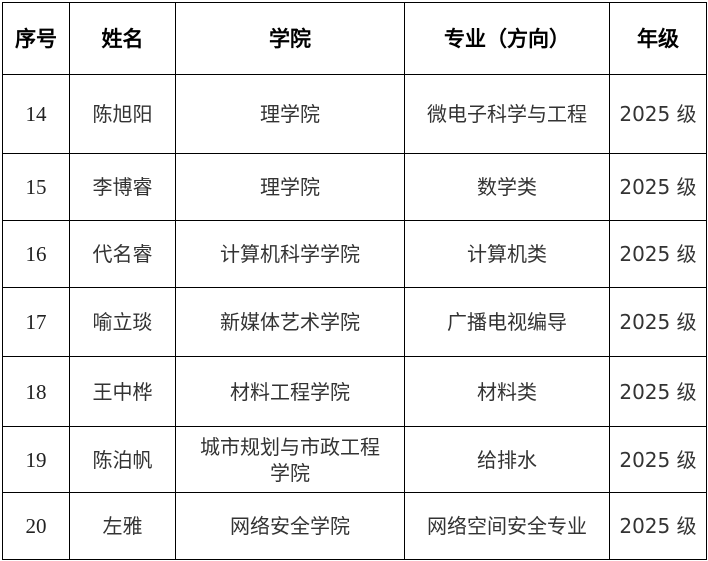 This screenshot has height=561, width=708. I want to click on cell-college: 计算机科学学院, so click(290, 254).